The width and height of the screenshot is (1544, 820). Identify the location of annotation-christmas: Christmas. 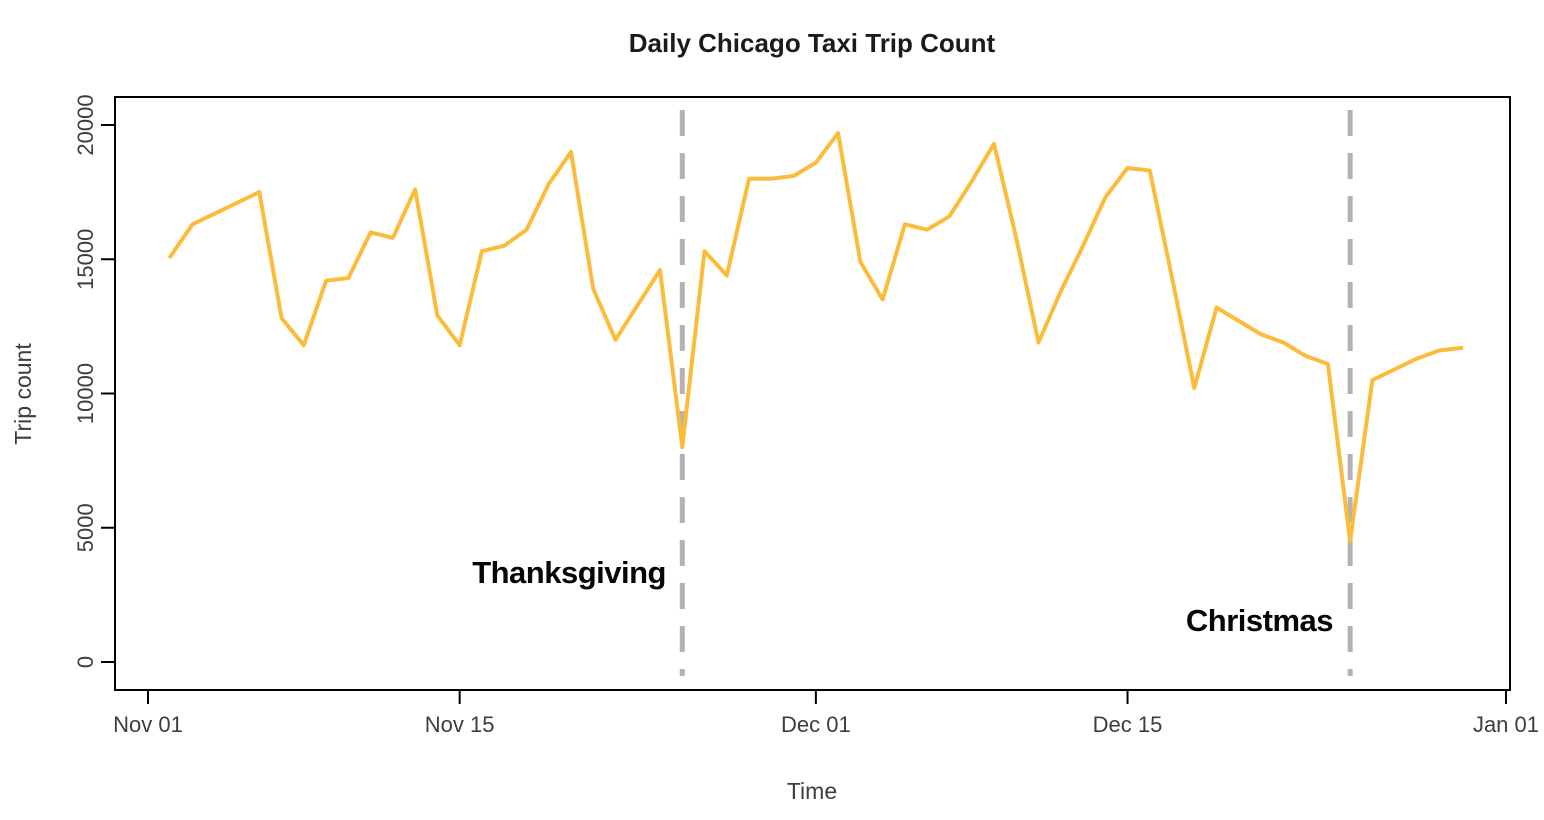
(1259, 620).